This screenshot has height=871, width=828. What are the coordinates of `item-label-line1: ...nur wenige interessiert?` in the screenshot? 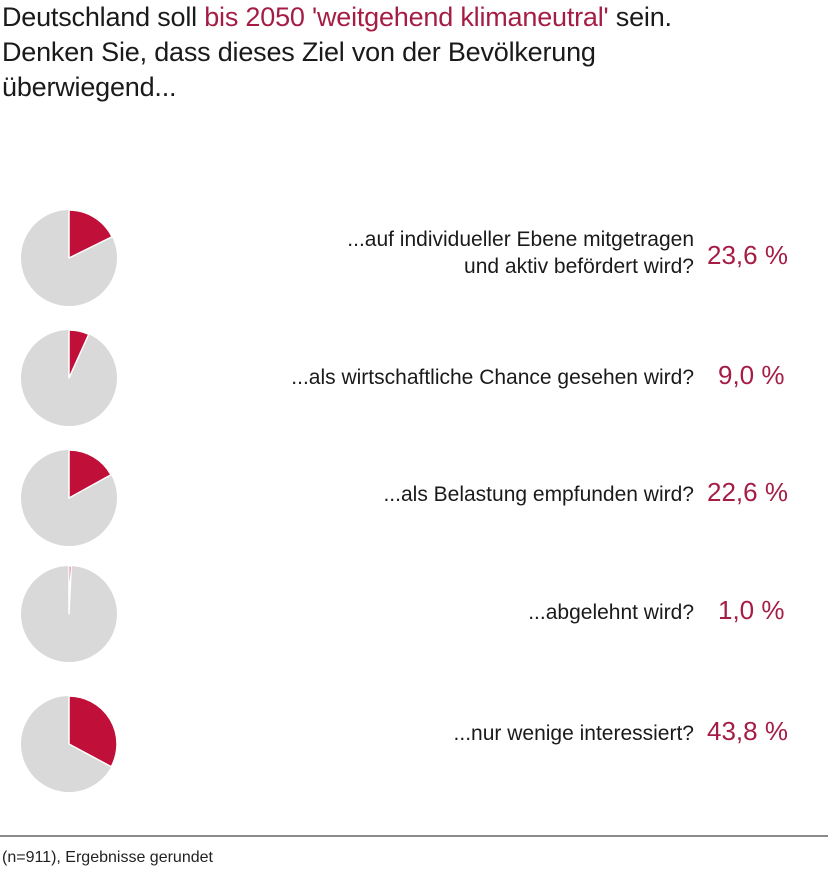 It's located at (573, 733).